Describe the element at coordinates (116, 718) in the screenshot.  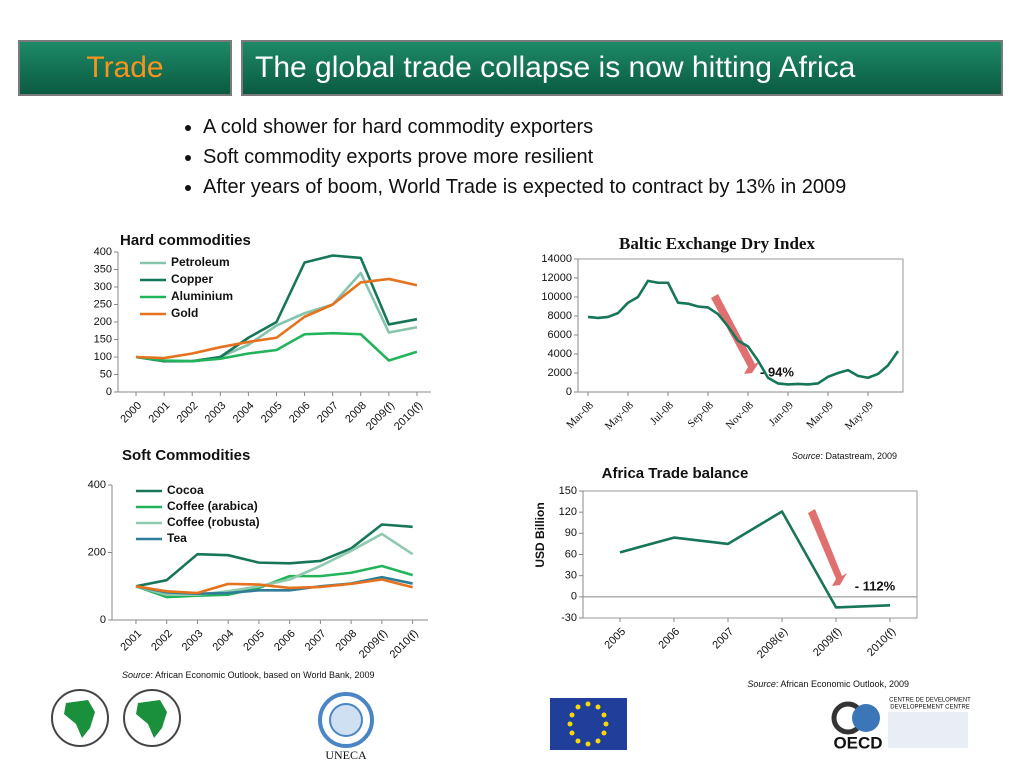
I see `afdb-logo` at that location.